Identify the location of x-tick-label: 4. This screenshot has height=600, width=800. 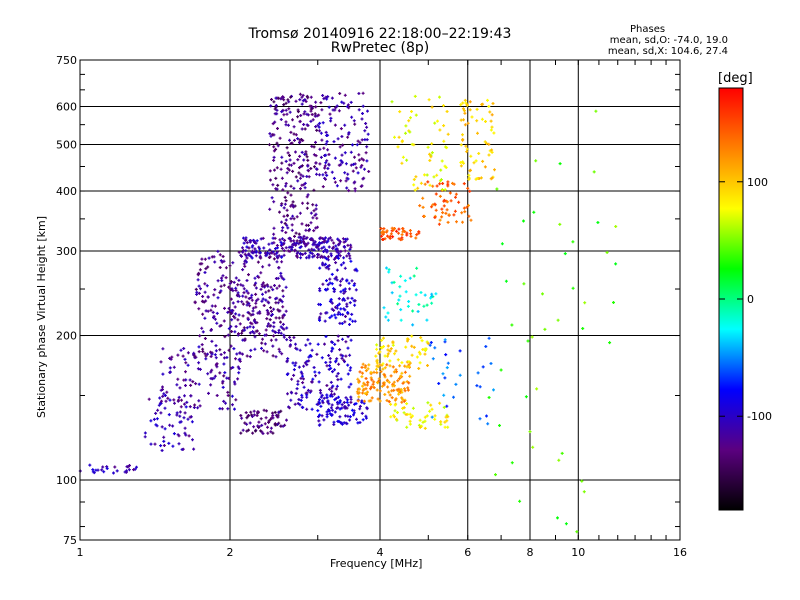
(380, 552).